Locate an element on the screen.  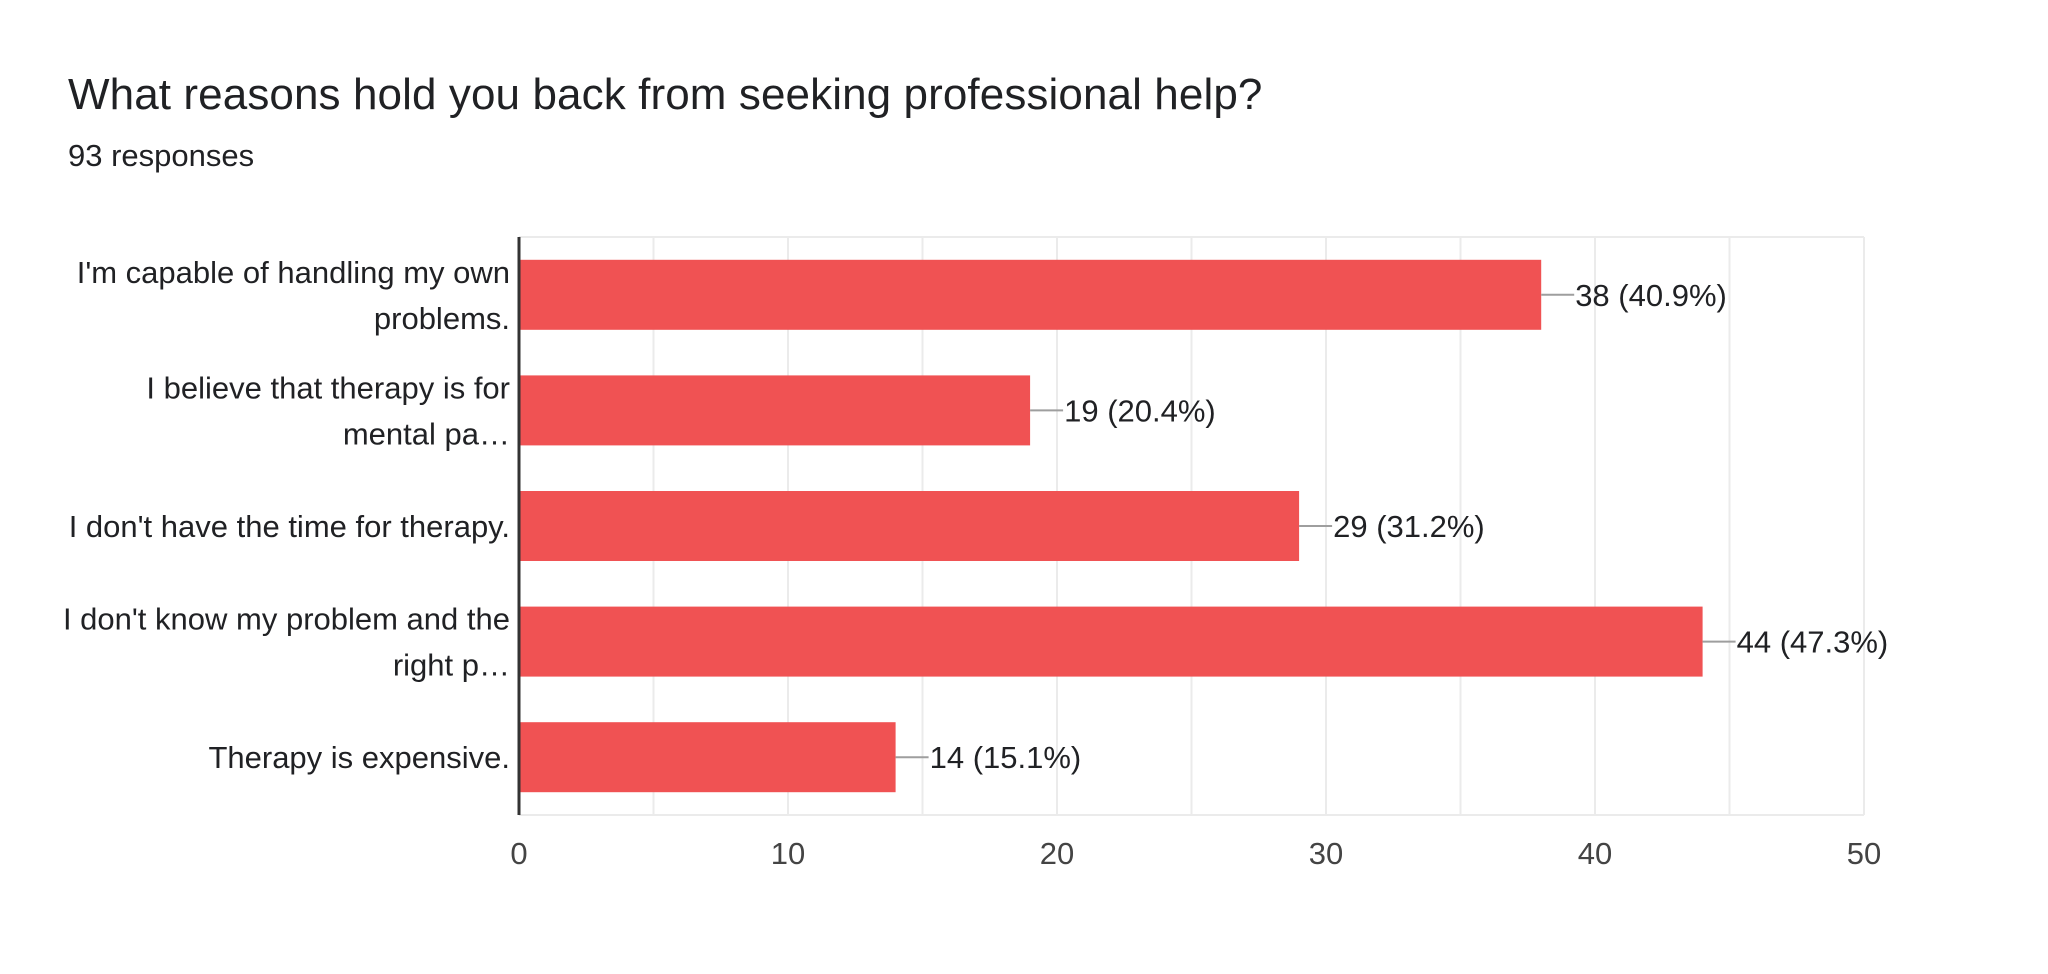
x-tick-label: 40 is located at coordinates (1595, 853).